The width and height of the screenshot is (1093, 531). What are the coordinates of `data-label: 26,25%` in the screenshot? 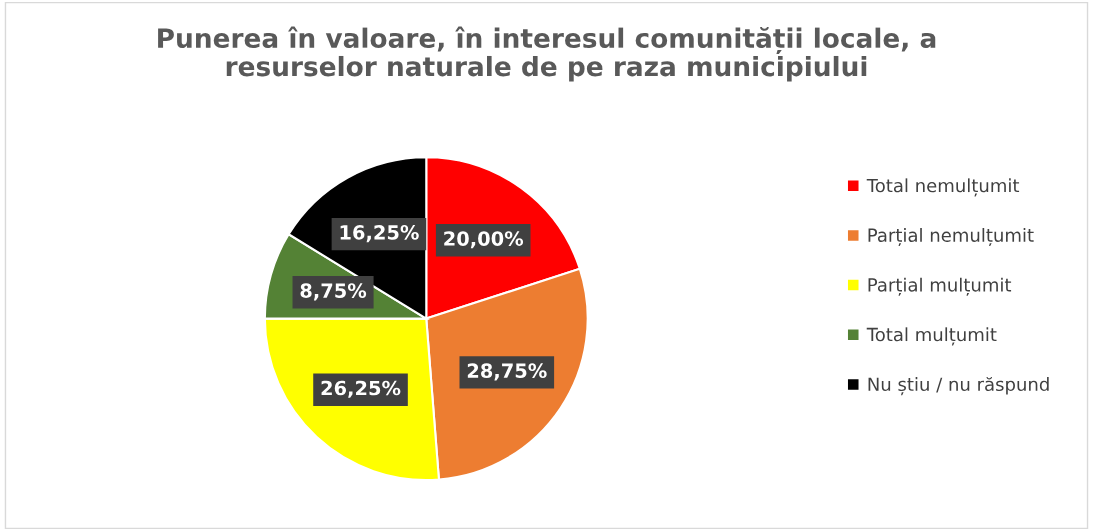 It's located at (361, 389).